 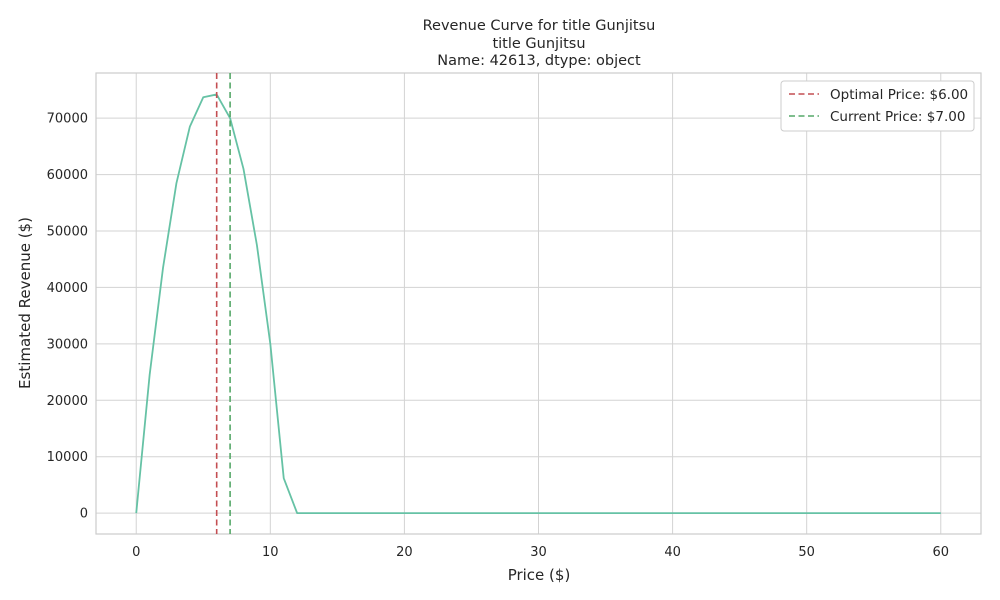 I want to click on y-tick-label: 0, so click(x=84, y=514).